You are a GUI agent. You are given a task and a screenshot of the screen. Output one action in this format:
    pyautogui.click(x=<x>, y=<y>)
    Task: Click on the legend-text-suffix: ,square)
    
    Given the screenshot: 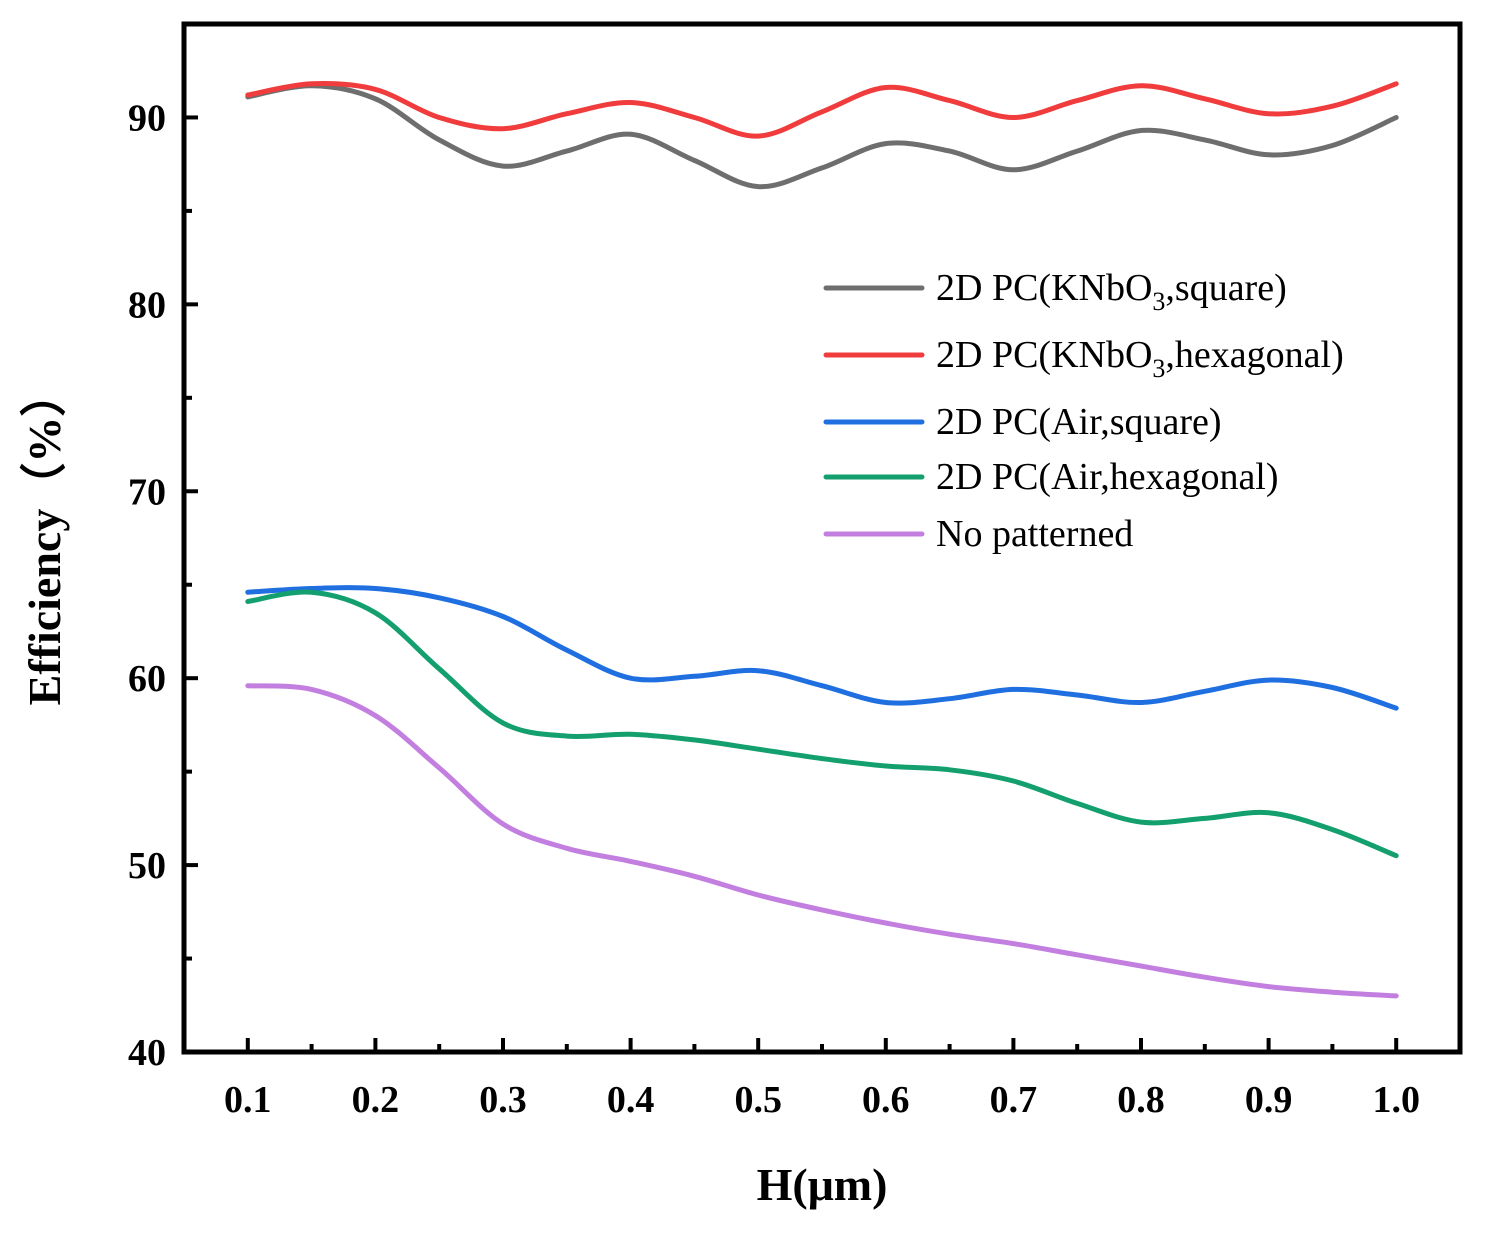 What is the action you would take?
    pyautogui.click(x=1225, y=288)
    